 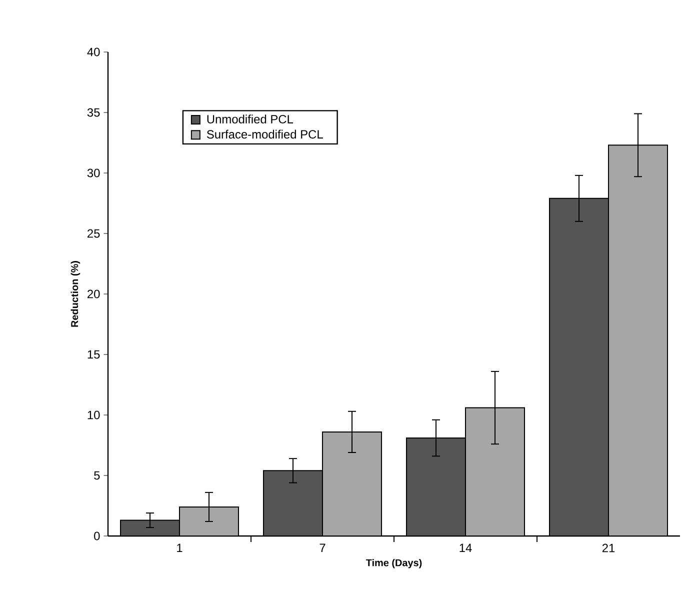 What do you see at coordinates (93, 112) in the screenshot?
I see `y-tick-label: 35` at bounding box center [93, 112].